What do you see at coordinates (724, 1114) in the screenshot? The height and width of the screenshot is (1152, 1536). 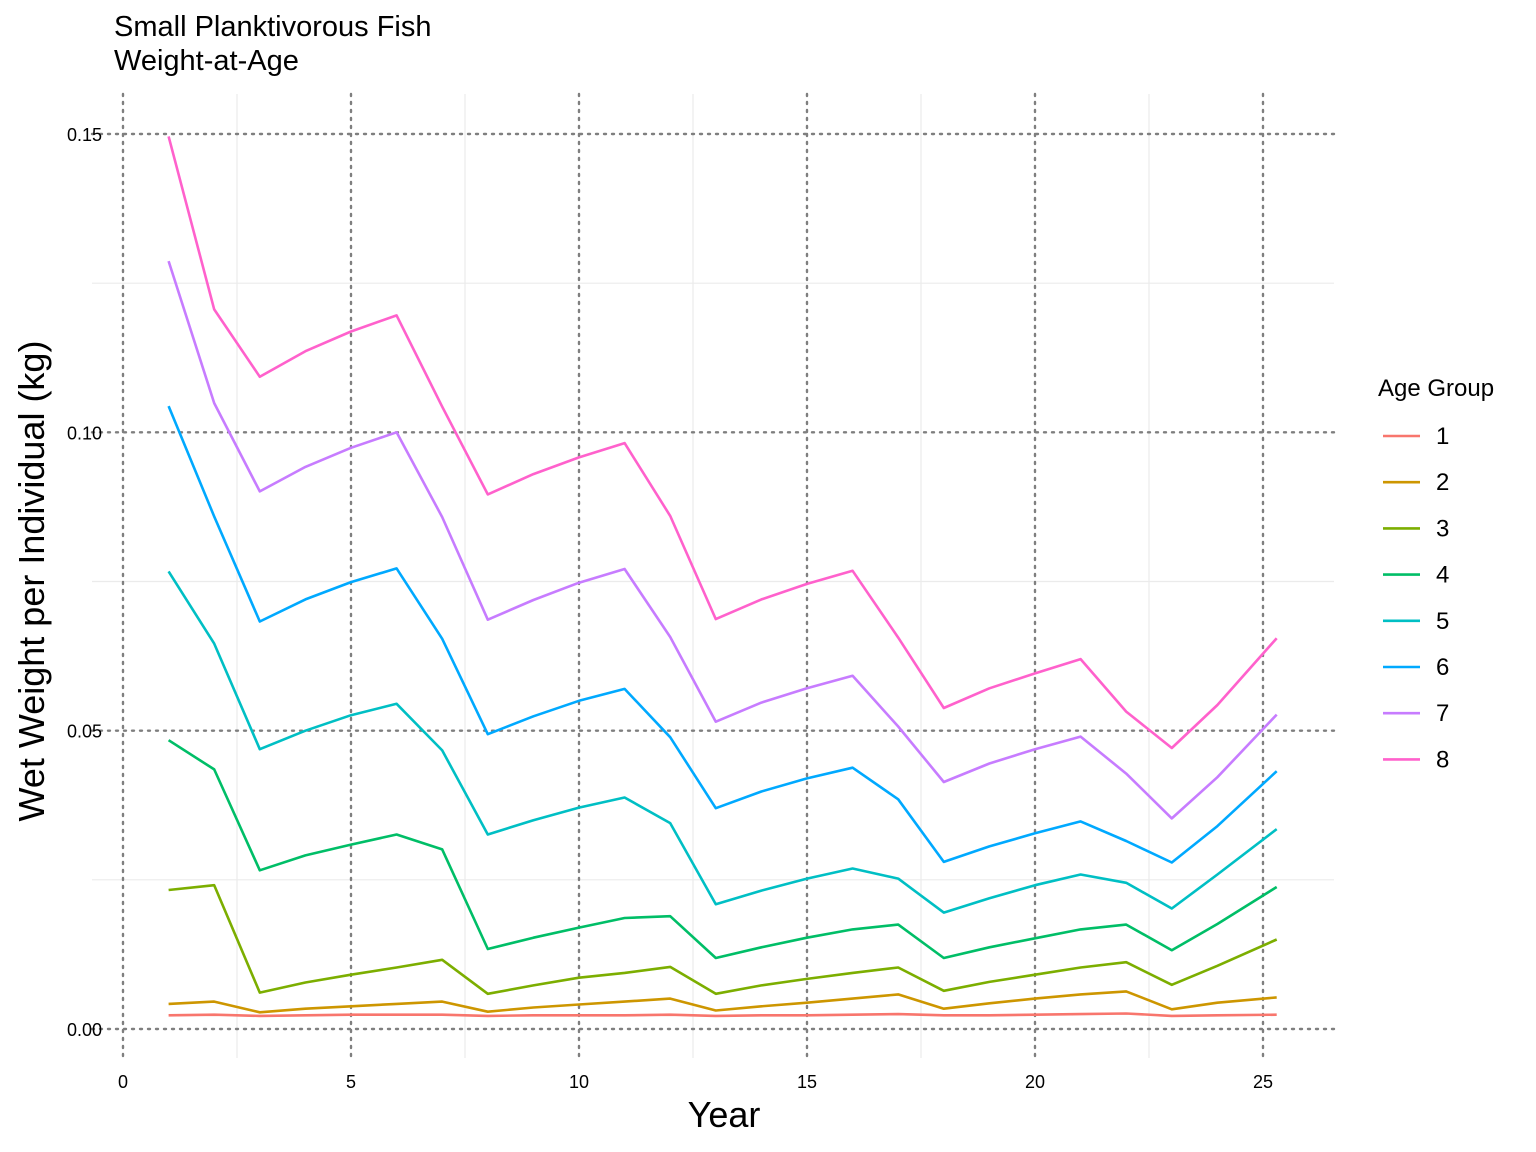 I see `x-axis-label: Year` at bounding box center [724, 1114].